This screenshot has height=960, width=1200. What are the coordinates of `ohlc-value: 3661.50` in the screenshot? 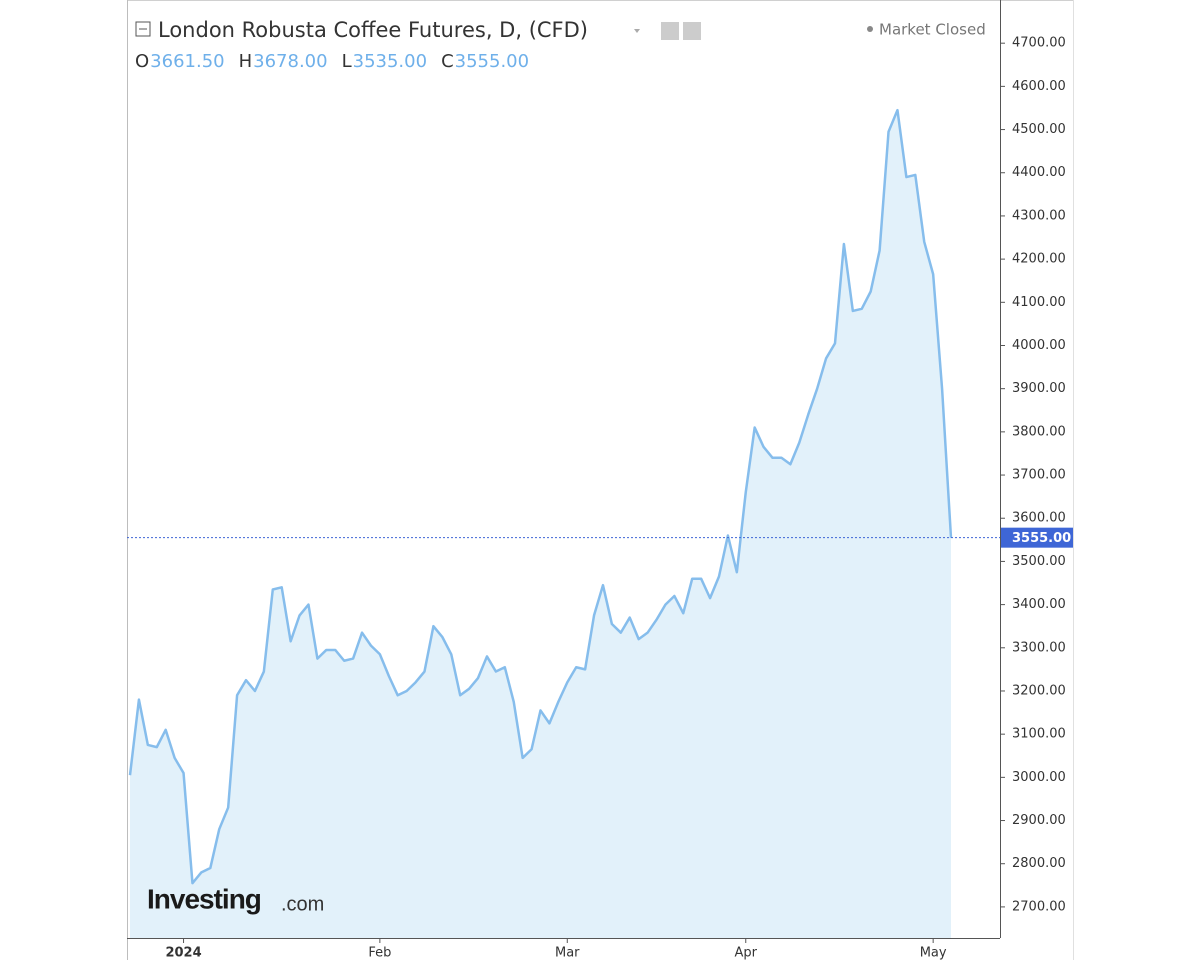 It's located at (187, 61).